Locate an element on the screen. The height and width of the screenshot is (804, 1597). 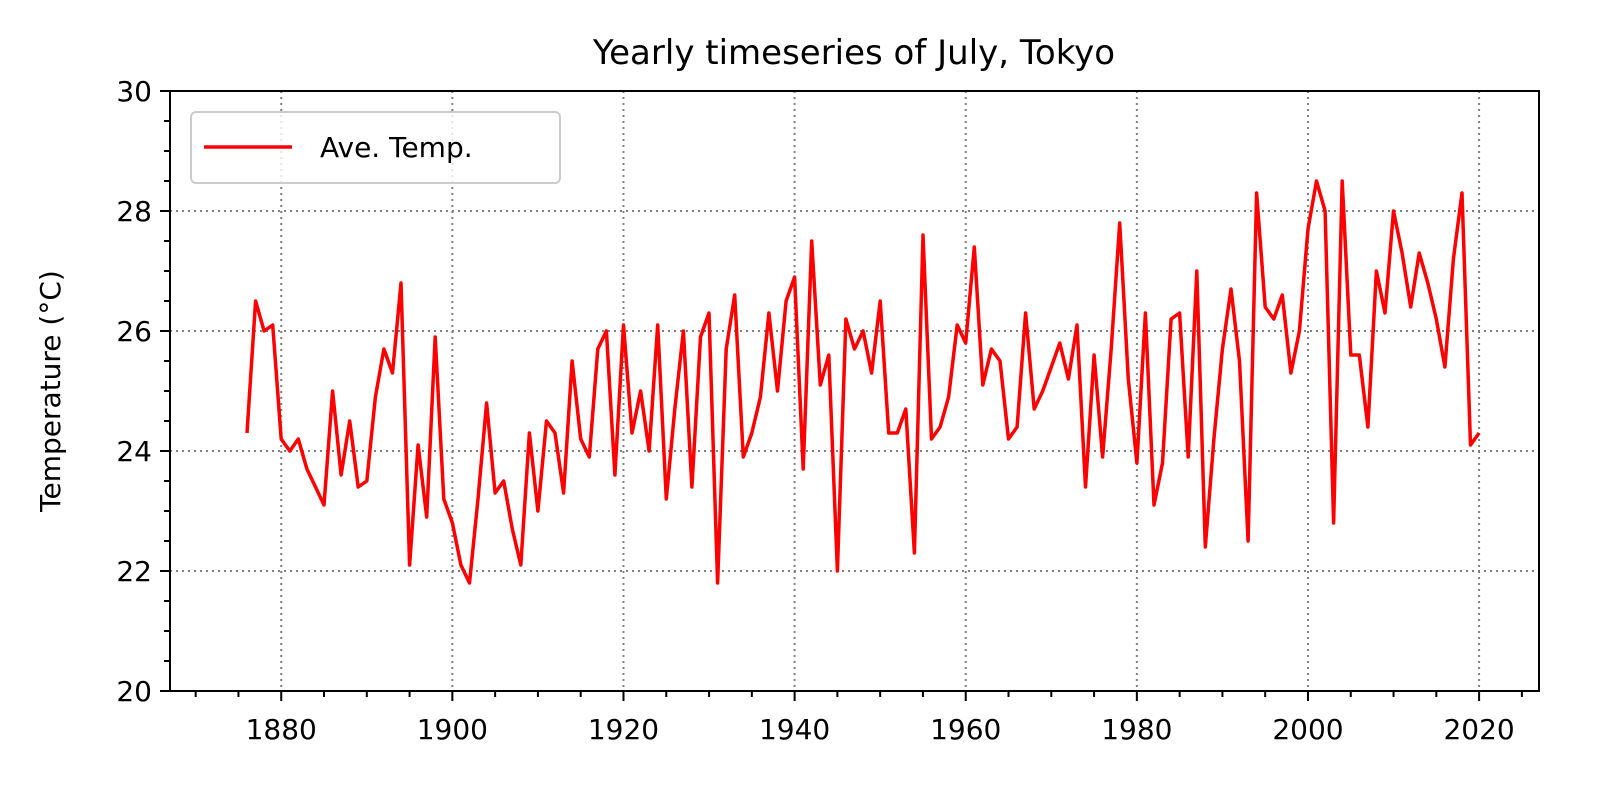
x-tick-label: 1960 is located at coordinates (965, 729).